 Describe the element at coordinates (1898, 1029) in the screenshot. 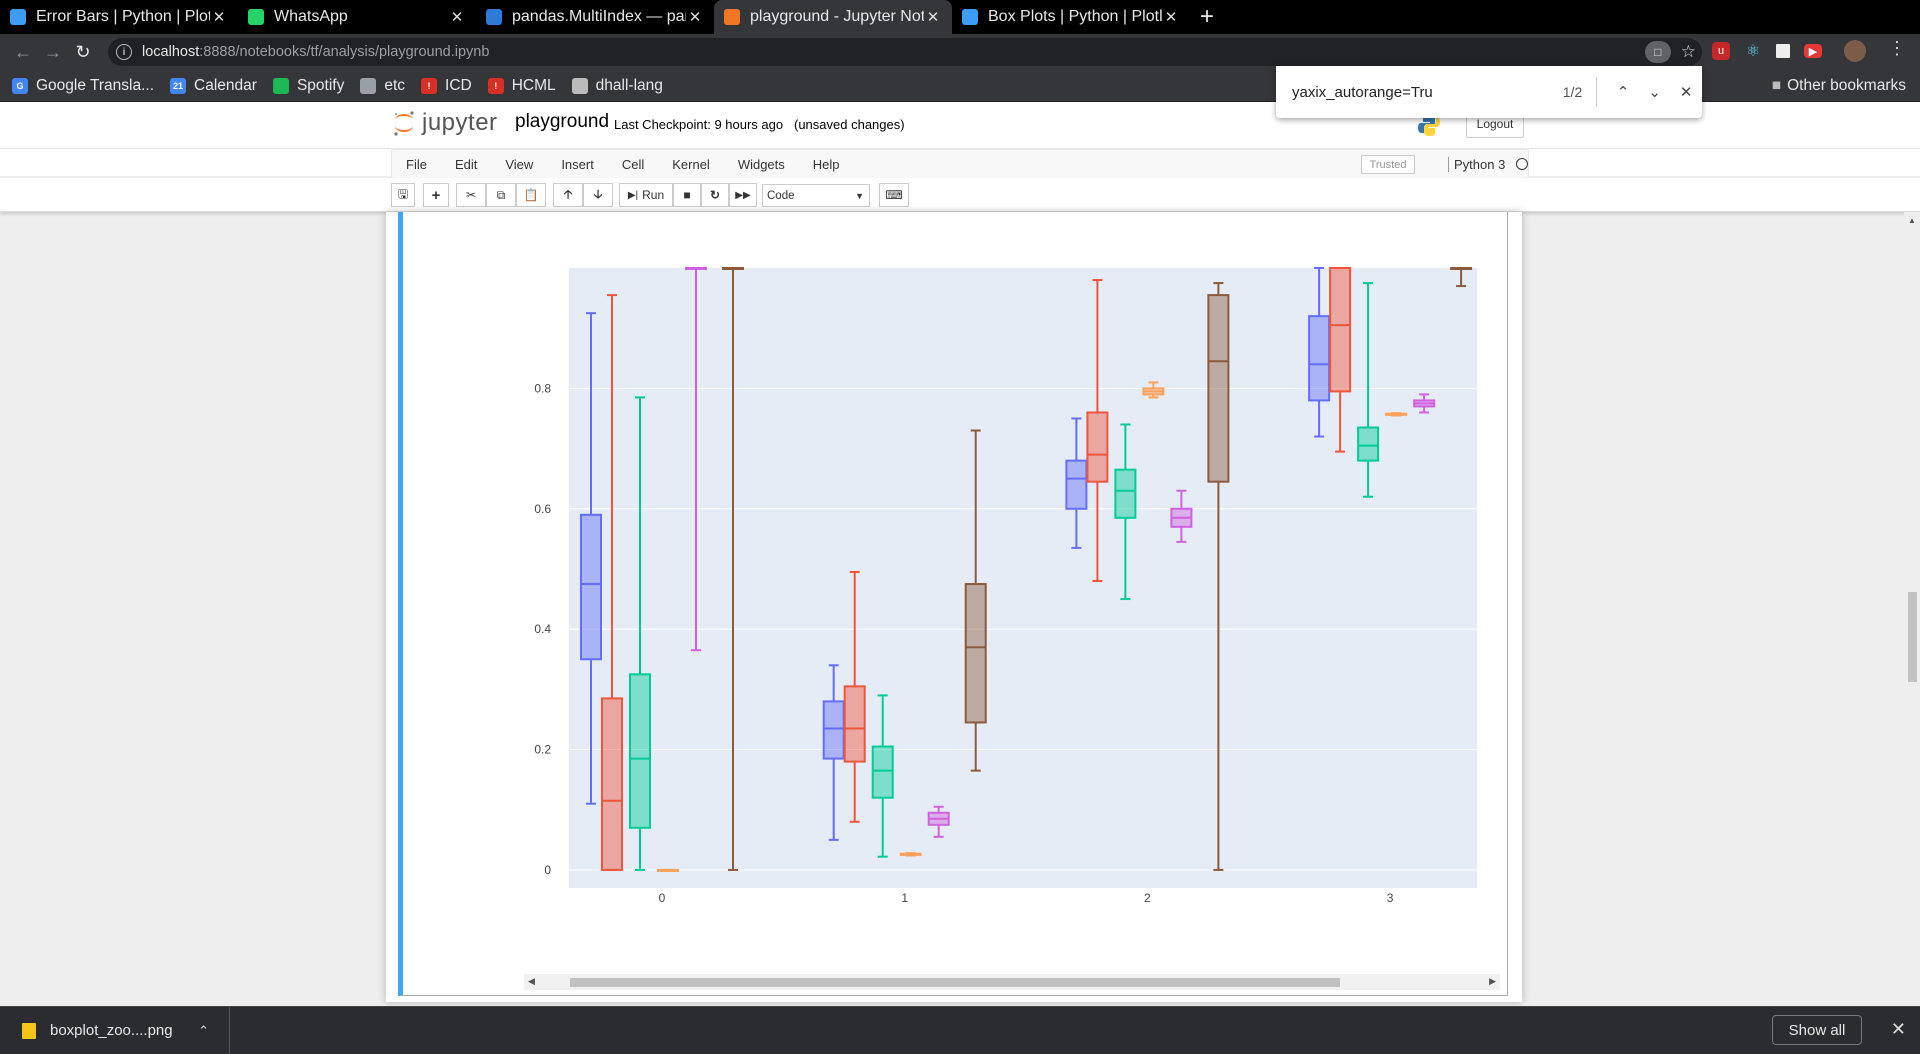

I see `close-icon: ✕` at that location.